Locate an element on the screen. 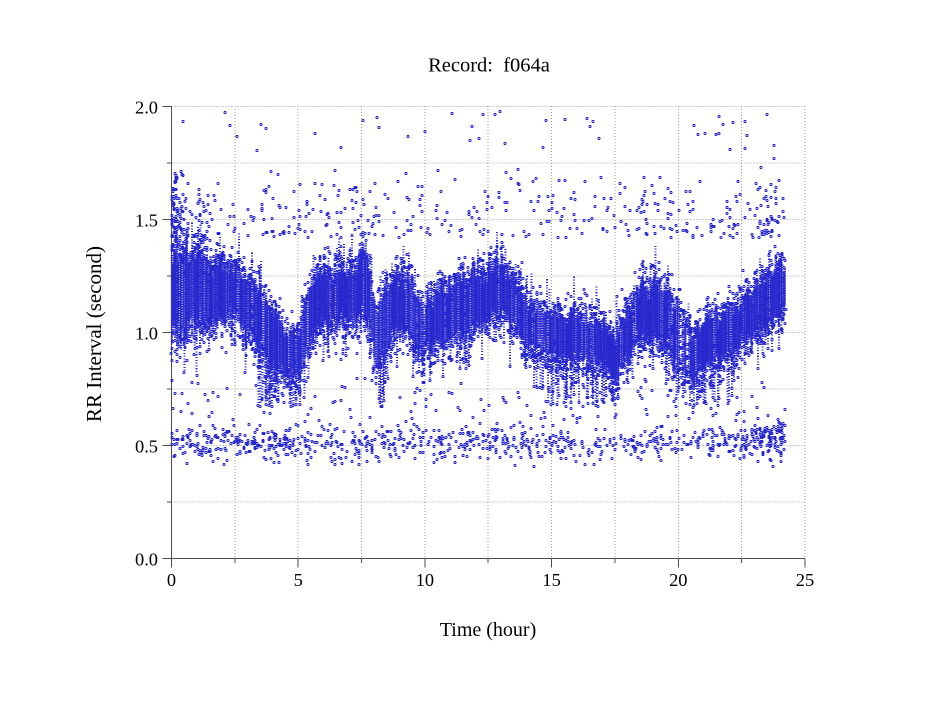  svg-text: 0.5 is located at coordinates (146, 446).